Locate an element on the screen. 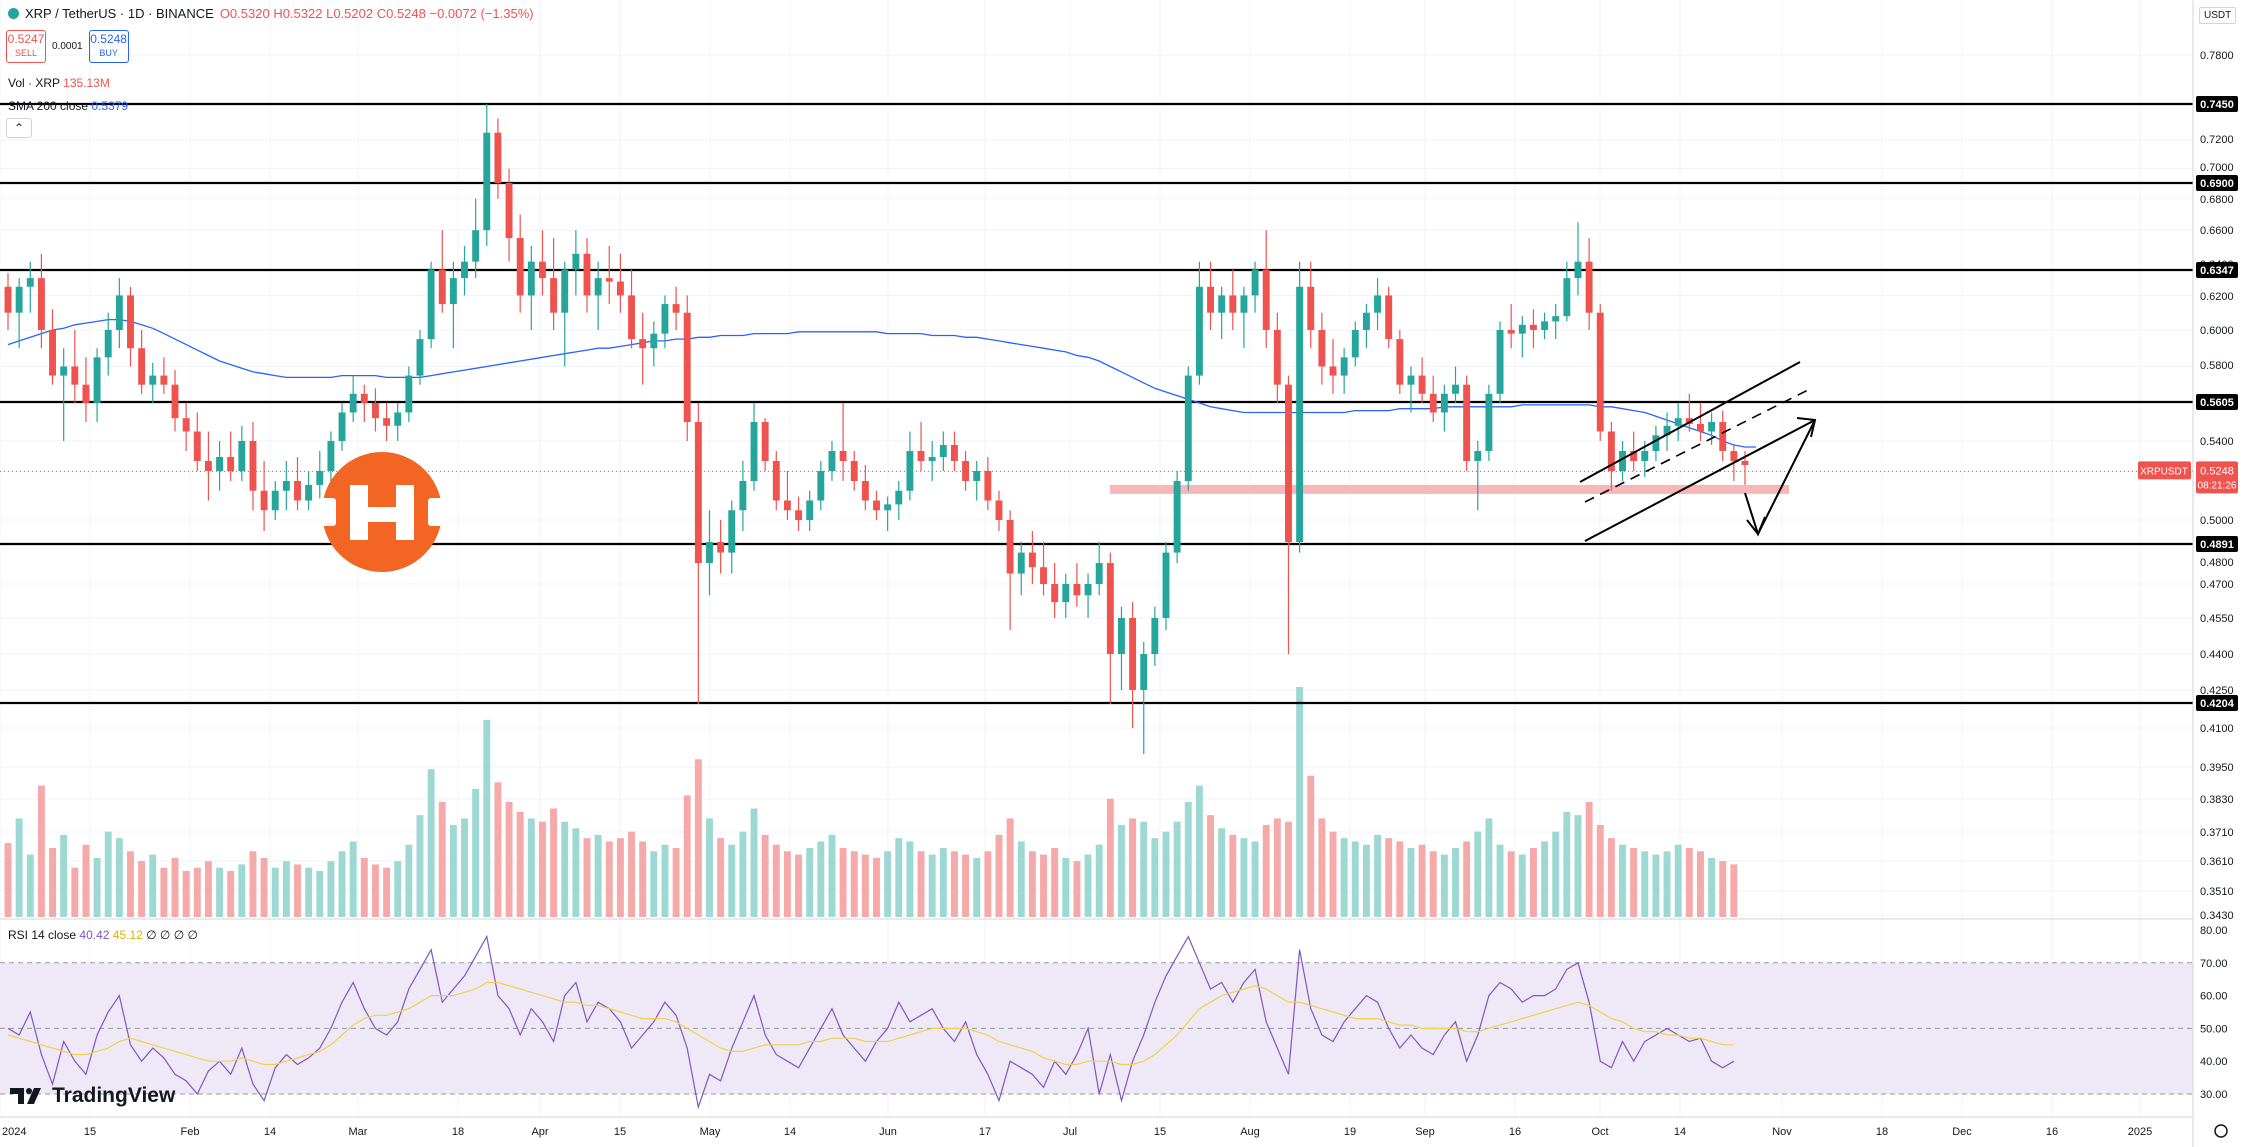 The height and width of the screenshot is (1147, 2249). support-zone is located at coordinates (1449, 489).